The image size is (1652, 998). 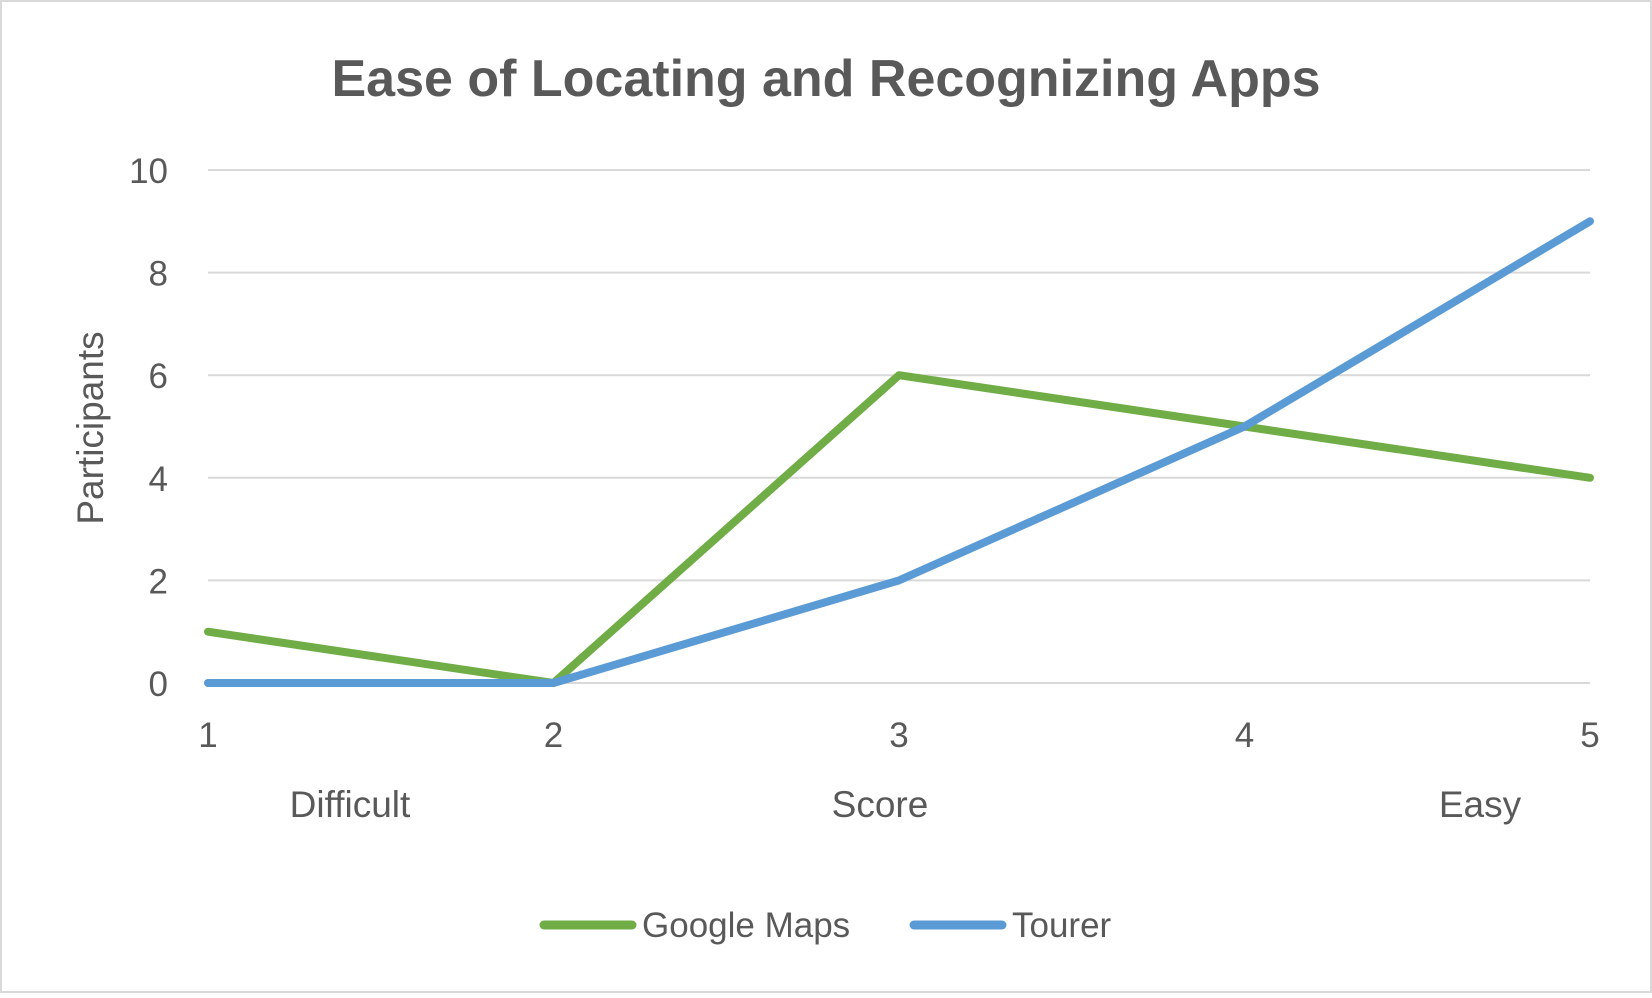 I want to click on legend-item-google-maps: Google Maps, so click(x=694, y=925).